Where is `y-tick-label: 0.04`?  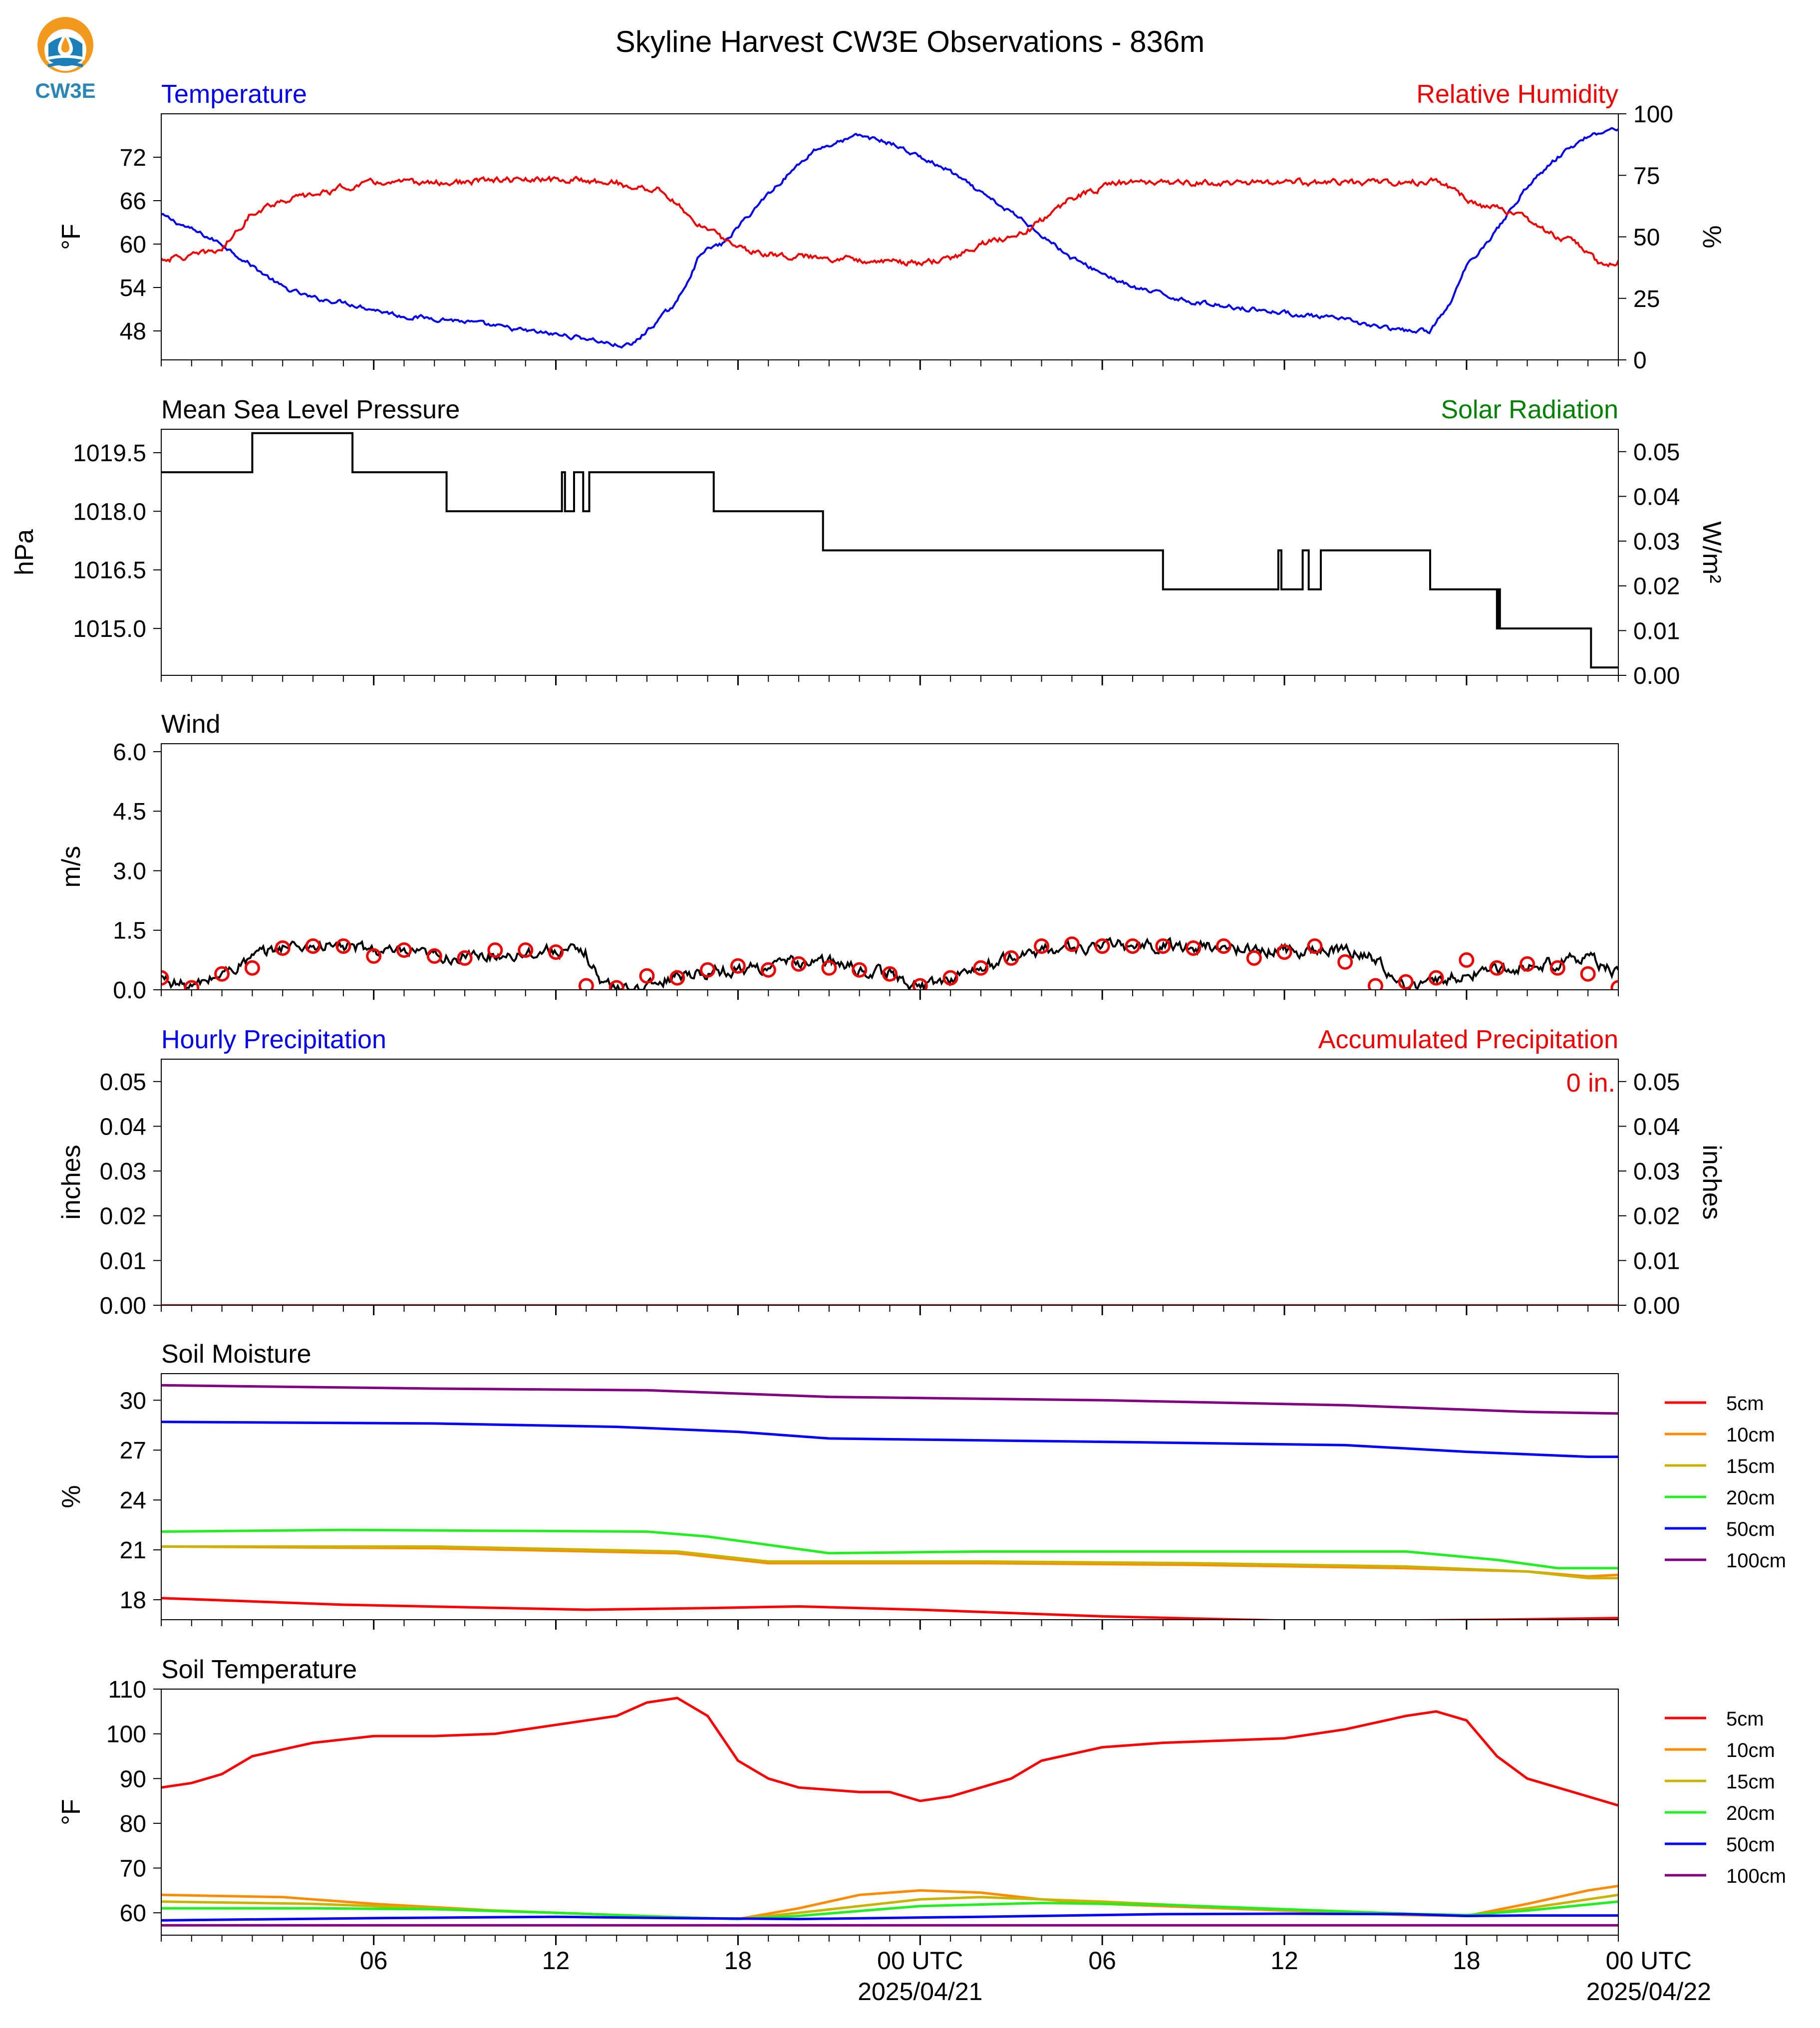
y-tick-label: 0.04 is located at coordinates (123, 1127).